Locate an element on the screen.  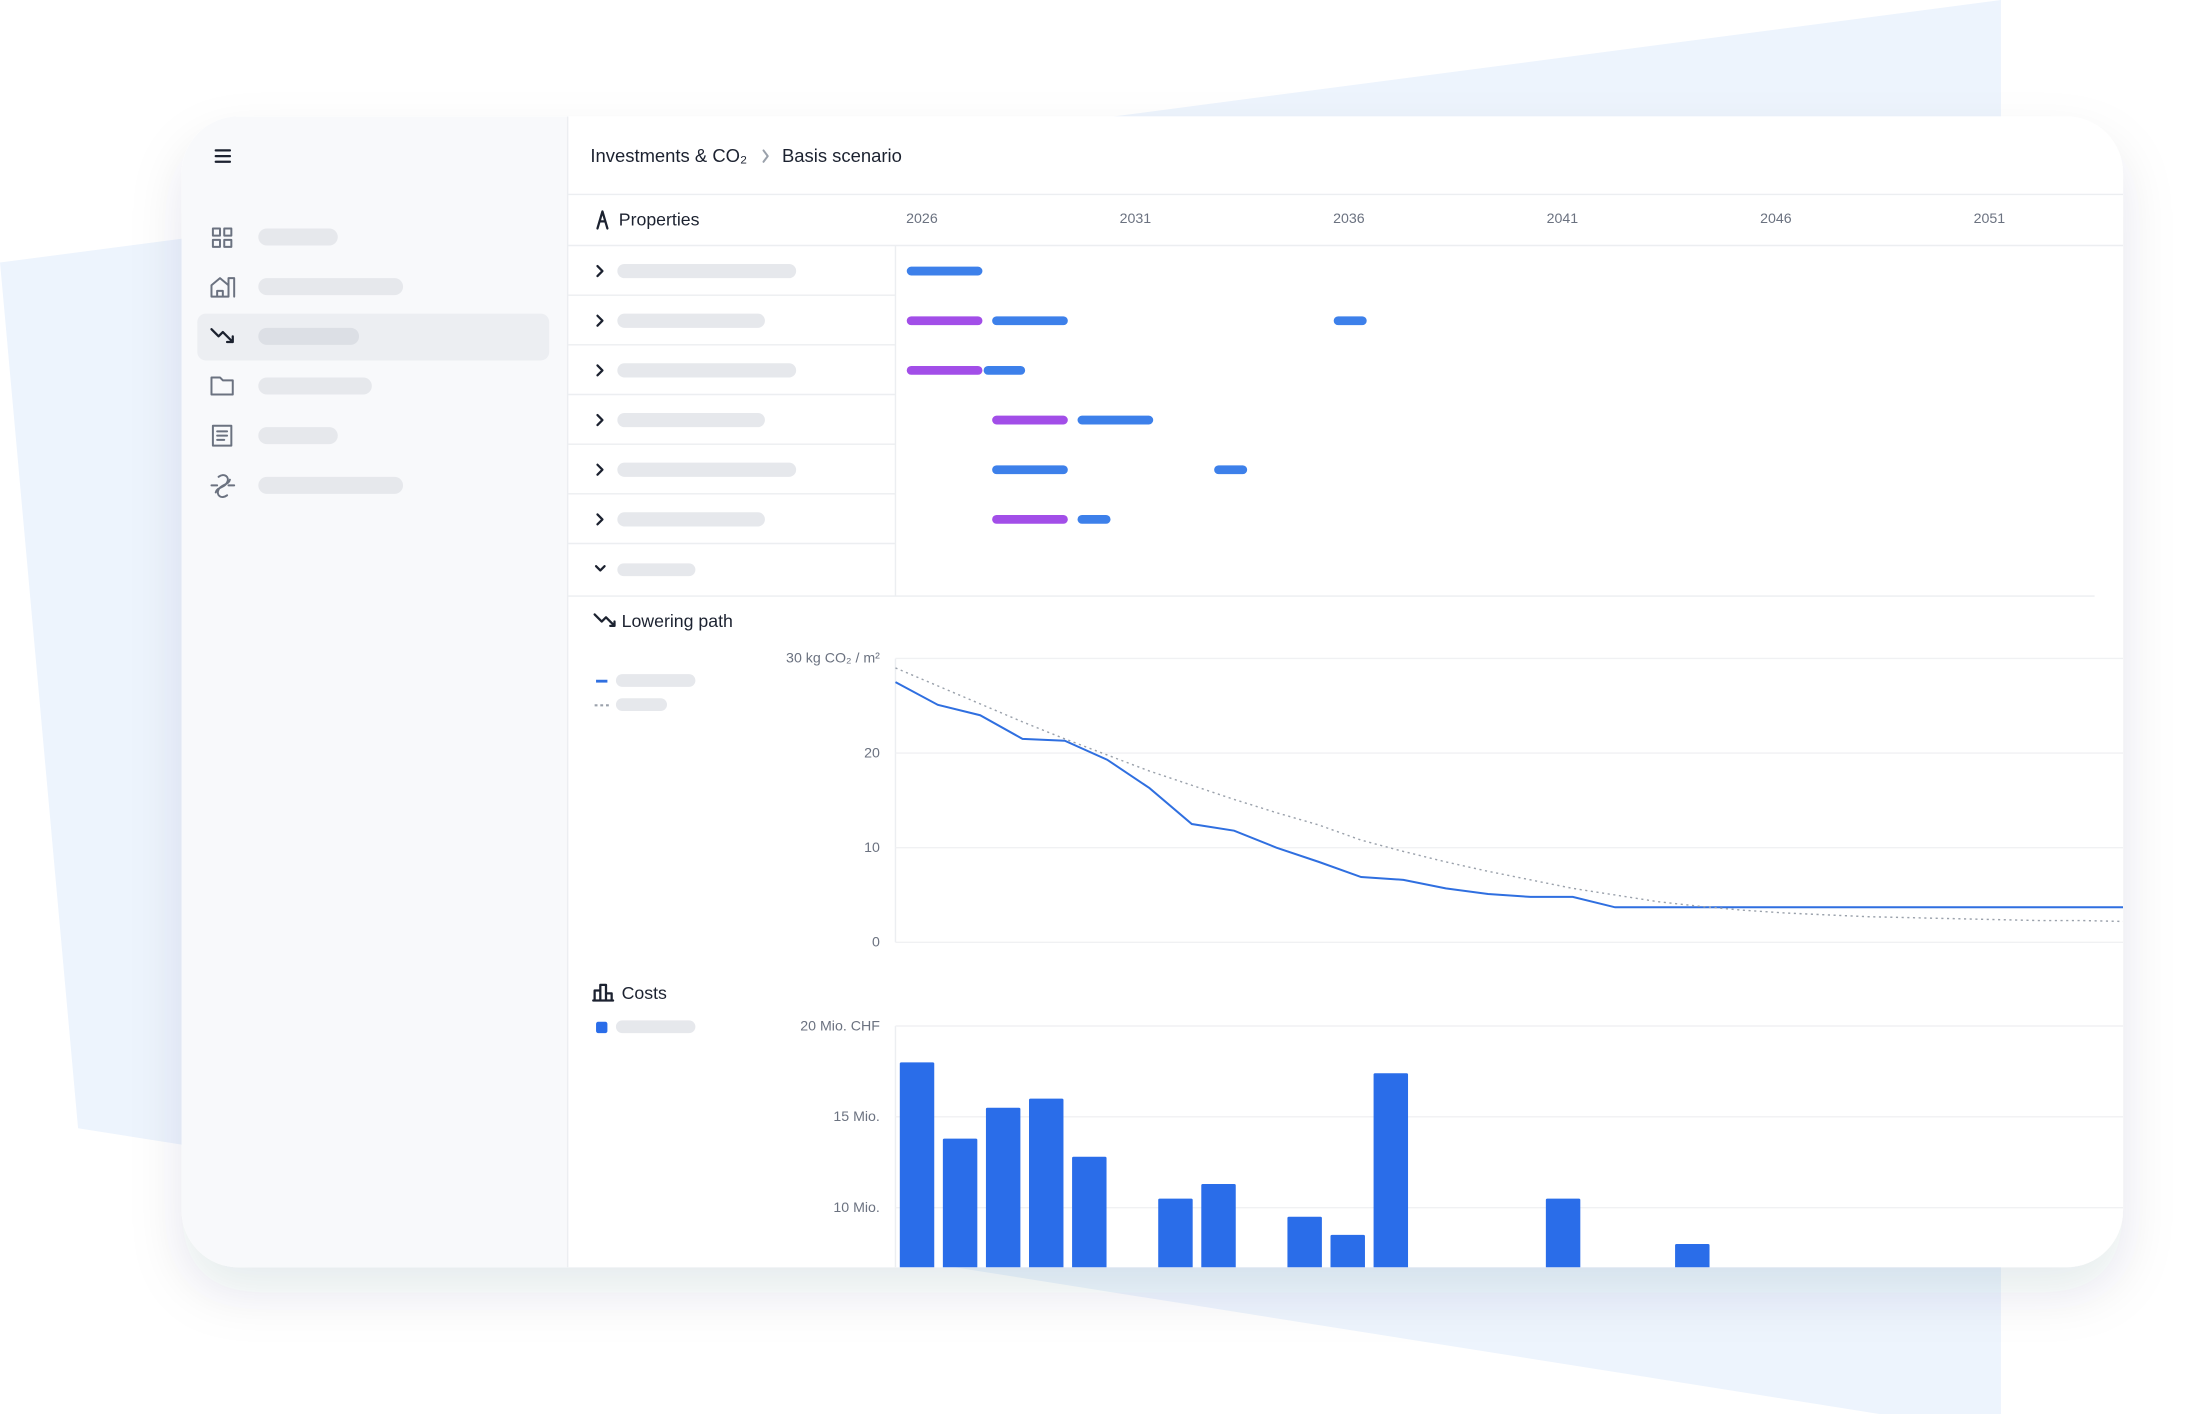
reference-line is located at coordinates (1509, 795).